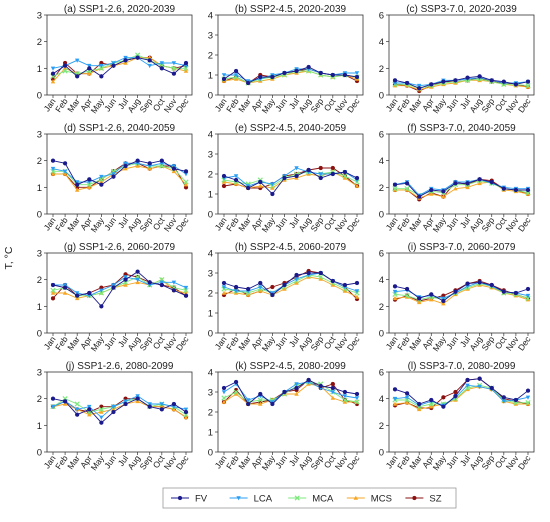  Describe the element at coordinates (291, 128) in the screenshot. I see `panel-title: (e) SSP2-4.5, 2040-2059` at that location.